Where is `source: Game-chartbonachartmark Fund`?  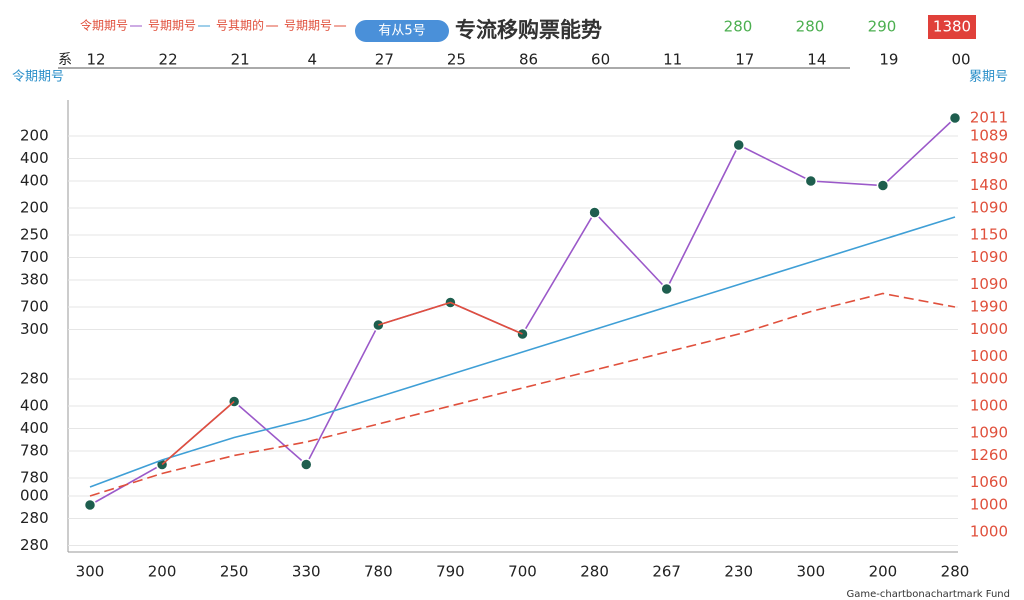 source: Game-chartbonachartmark Fund is located at coordinates (928, 594).